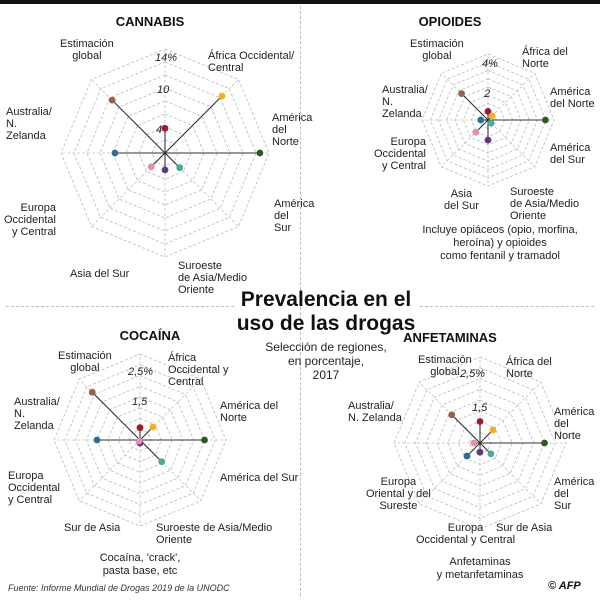 The width and height of the screenshot is (600, 600). I want to click on cocaina-label-america-norte: América del Norte, so click(249, 412).